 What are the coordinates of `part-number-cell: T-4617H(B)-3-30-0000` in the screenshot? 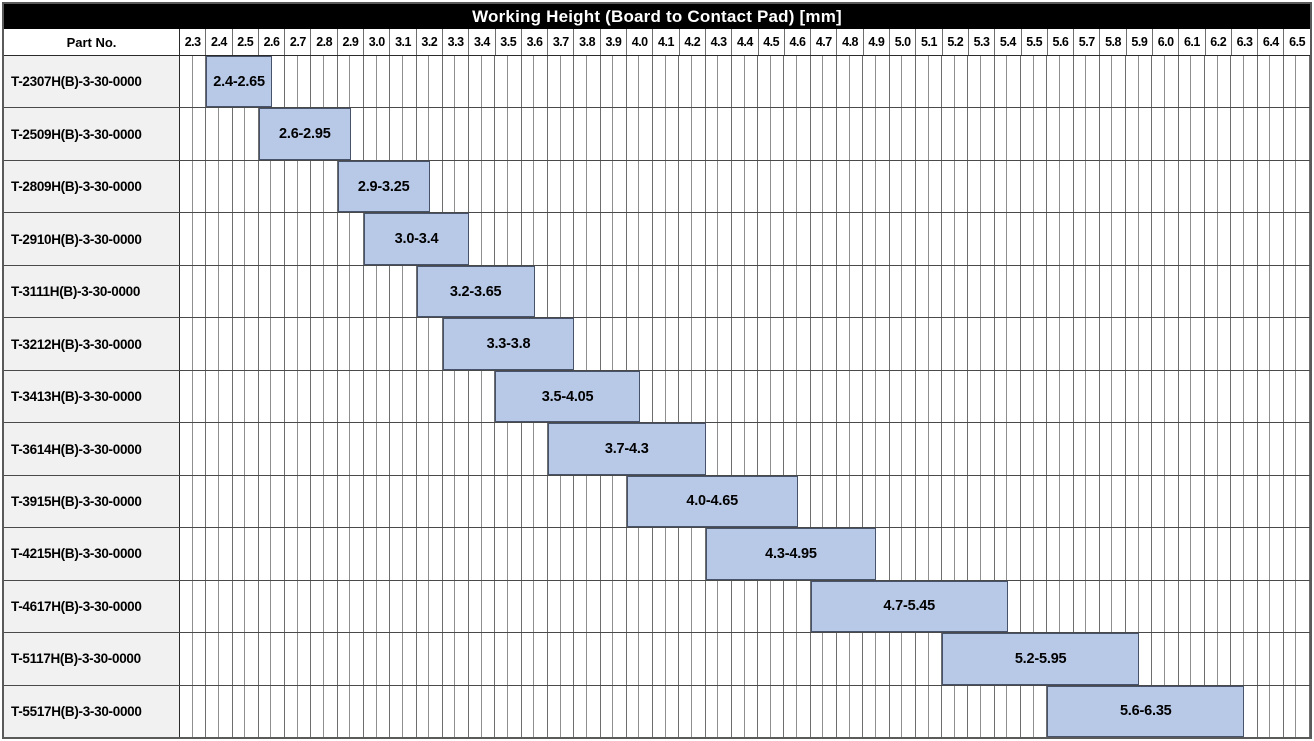 It's located at (92, 606).